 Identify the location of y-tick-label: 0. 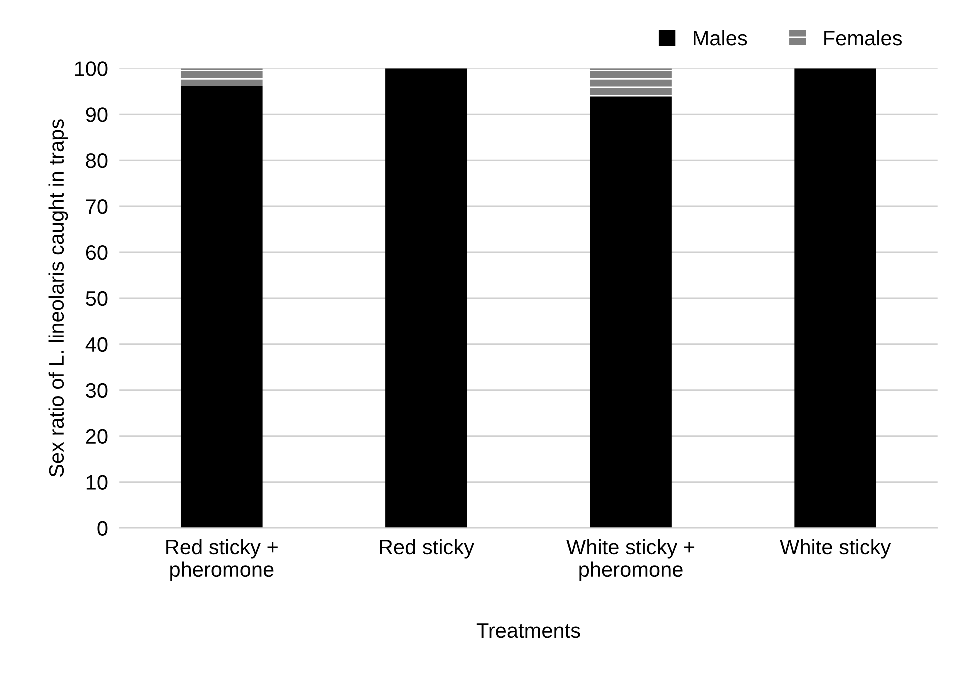
(103, 528).